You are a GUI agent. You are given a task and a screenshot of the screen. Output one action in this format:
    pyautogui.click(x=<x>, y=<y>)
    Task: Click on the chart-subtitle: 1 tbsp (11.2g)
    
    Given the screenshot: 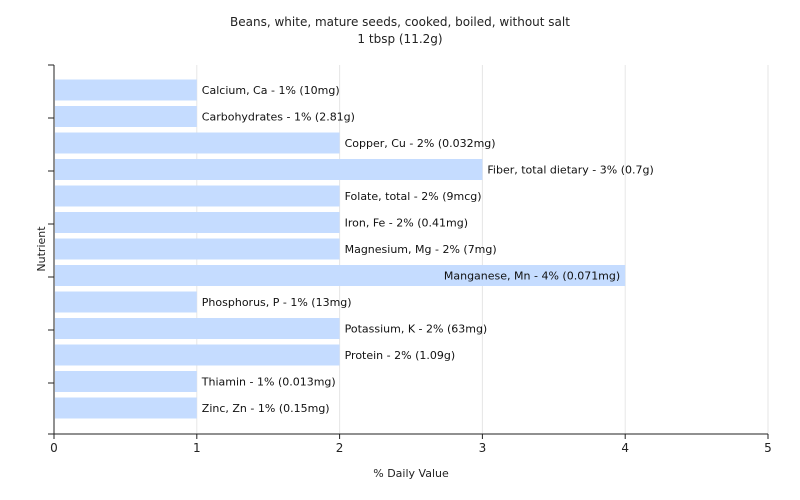 What is the action you would take?
    pyautogui.click(x=400, y=39)
    